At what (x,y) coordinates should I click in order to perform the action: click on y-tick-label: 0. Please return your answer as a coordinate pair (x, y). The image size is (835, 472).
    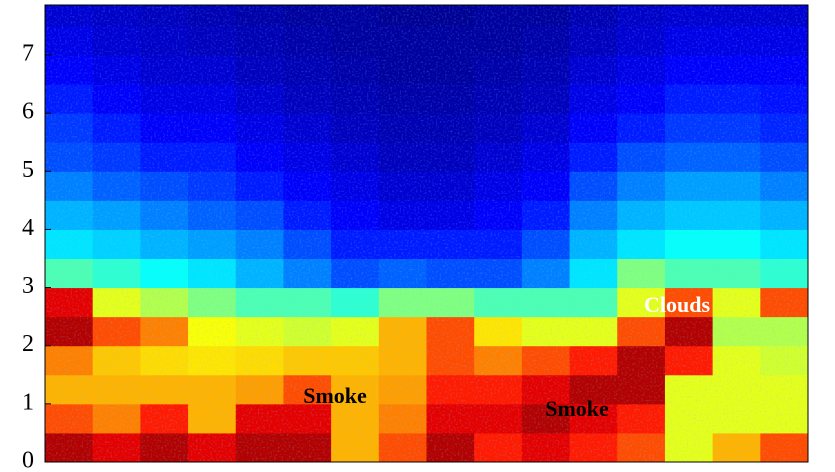
    Looking at the image, I should click on (28, 460).